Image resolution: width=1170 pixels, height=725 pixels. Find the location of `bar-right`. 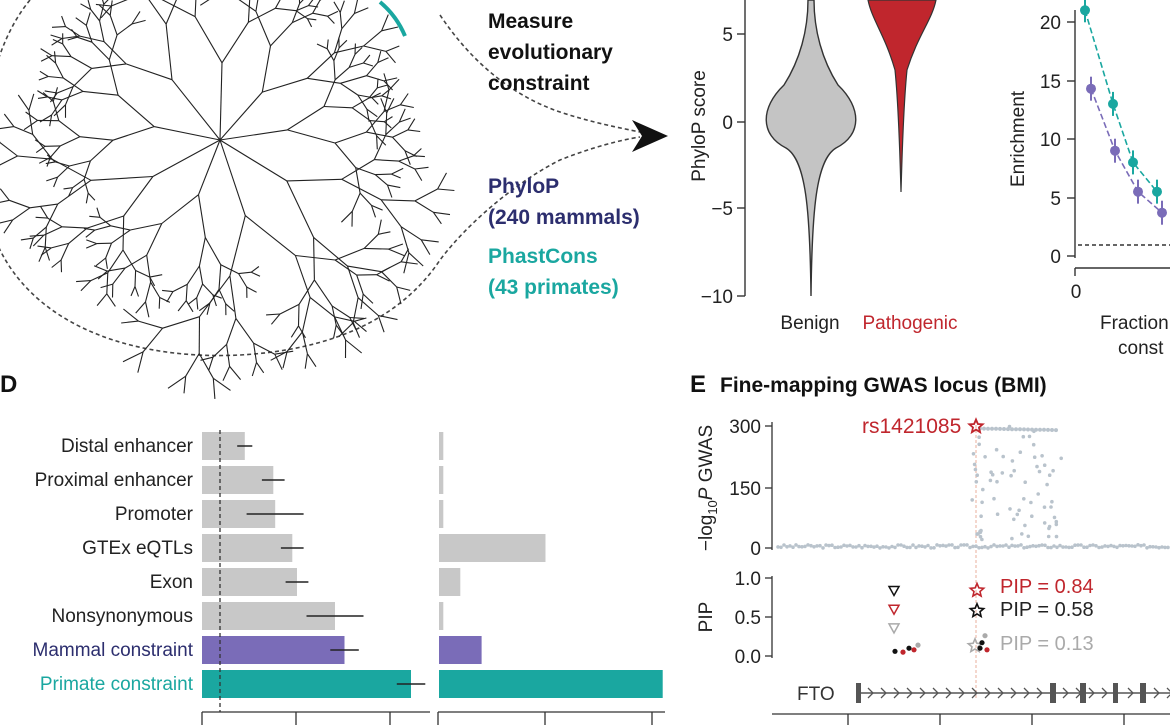

bar-right is located at coordinates (441, 480).